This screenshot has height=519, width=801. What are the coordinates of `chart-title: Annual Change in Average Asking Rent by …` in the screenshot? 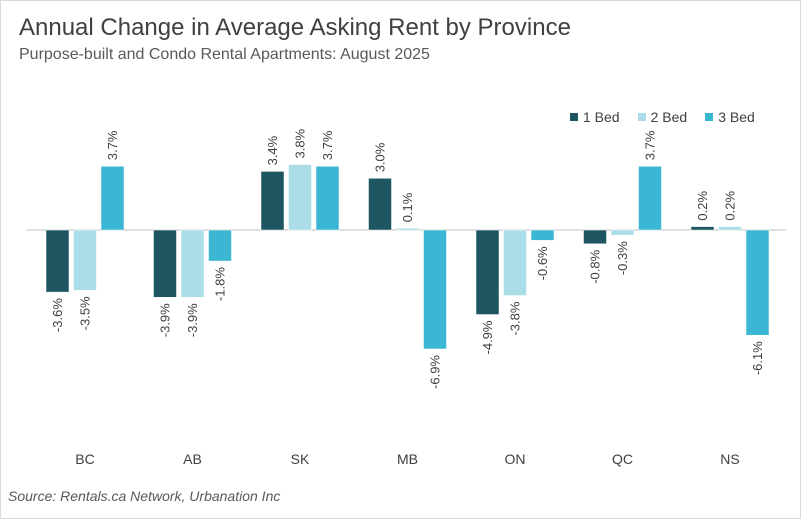 It's located at (295, 27).